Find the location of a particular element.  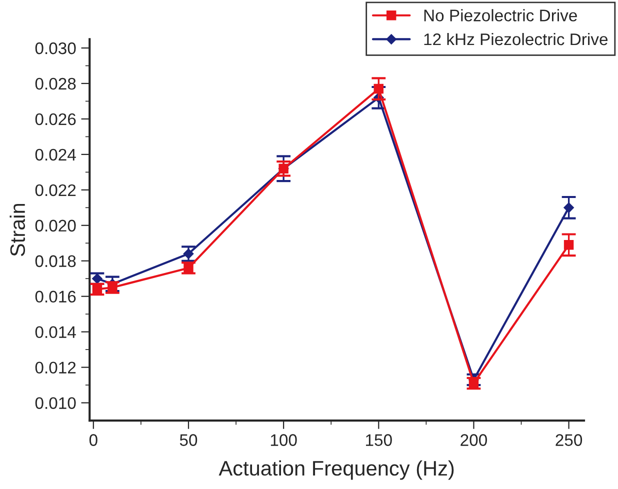

y-tick-label: 0.026 is located at coordinates (55, 119).